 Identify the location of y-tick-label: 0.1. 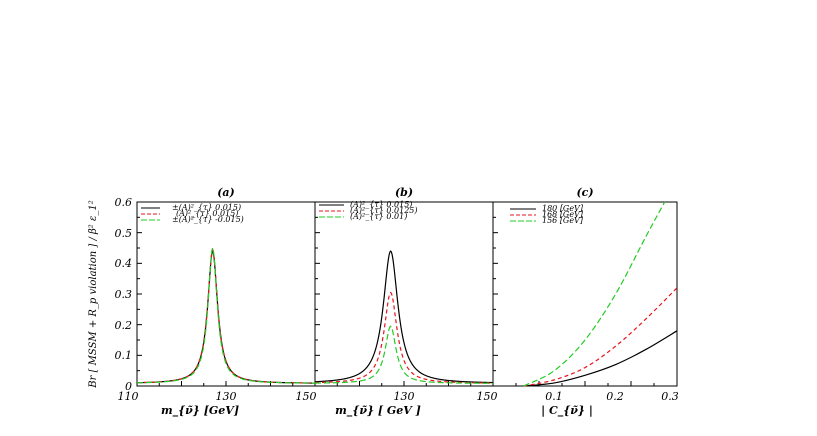
(124, 355).